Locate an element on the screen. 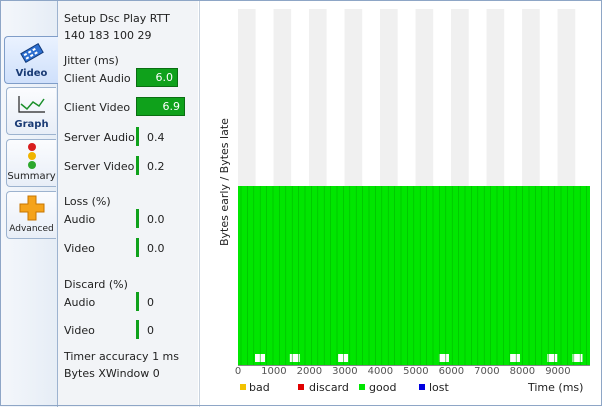 Image resolution: width=603 pixels, height=407 pixels. x-tick-label: 8000 is located at coordinates (522, 371).